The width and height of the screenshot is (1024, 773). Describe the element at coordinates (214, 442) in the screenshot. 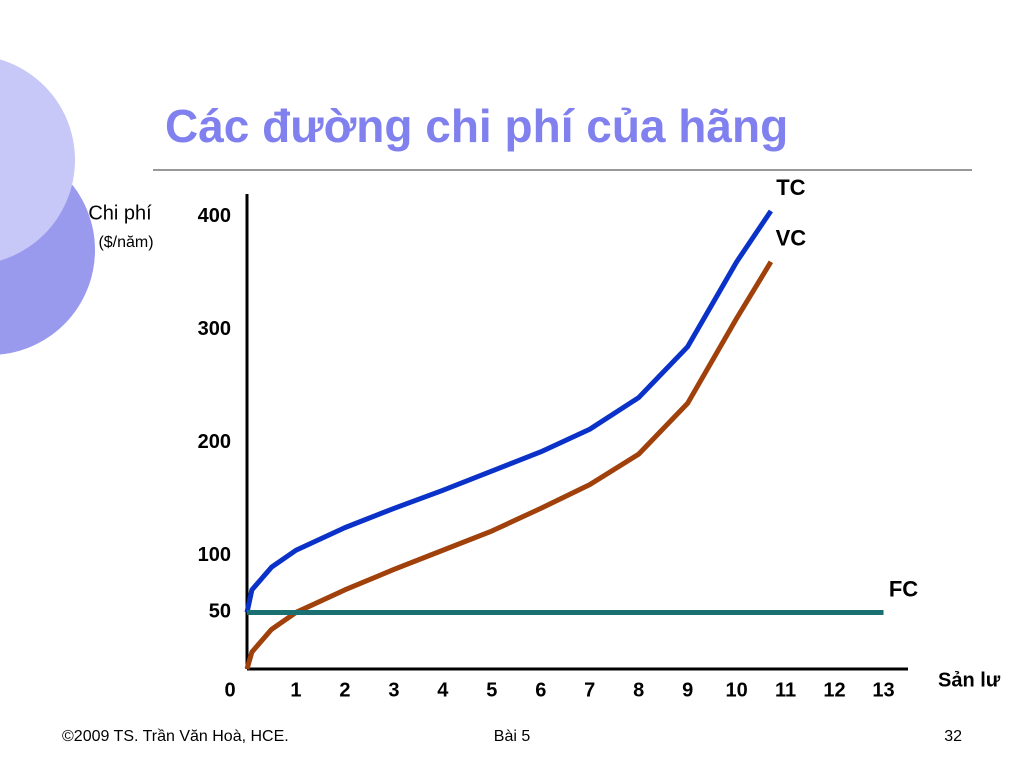

I see `y-tick-label: 200` at that location.